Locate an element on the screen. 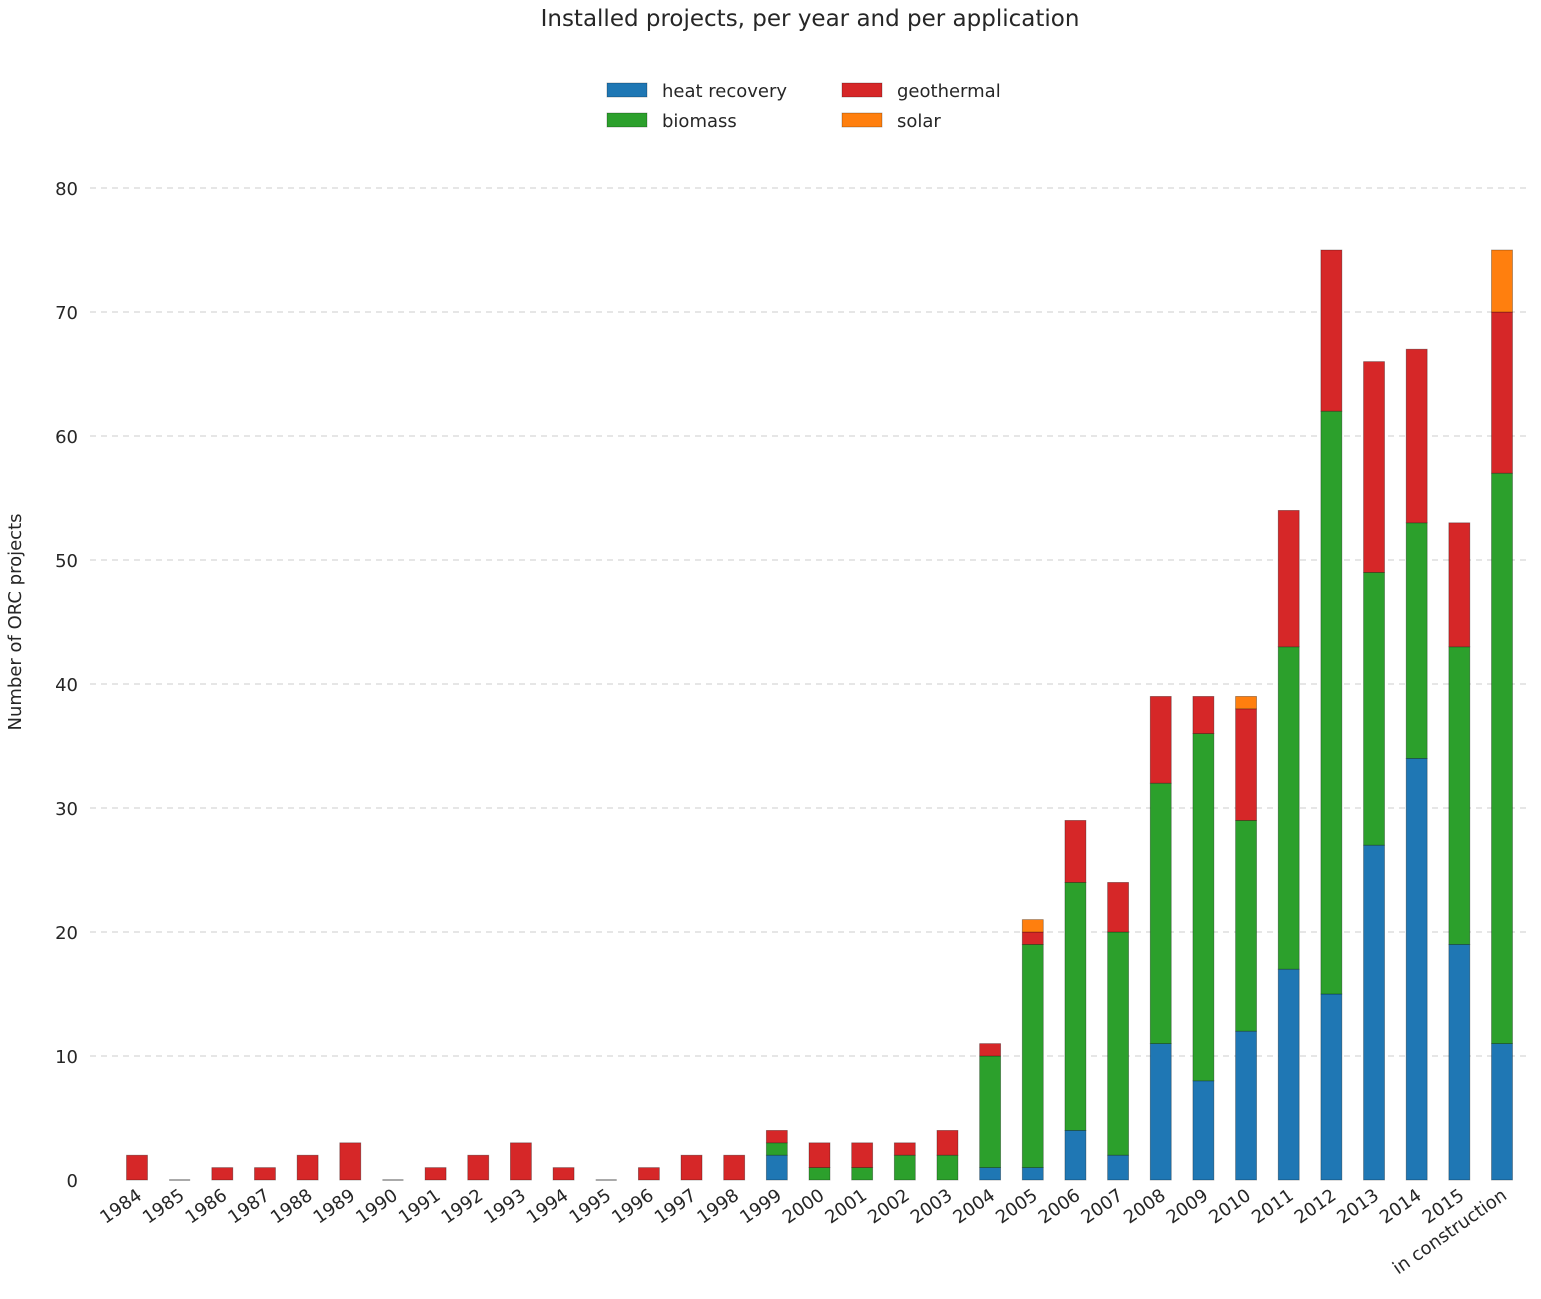  y-tick-label: 80 is located at coordinates (66, 189).